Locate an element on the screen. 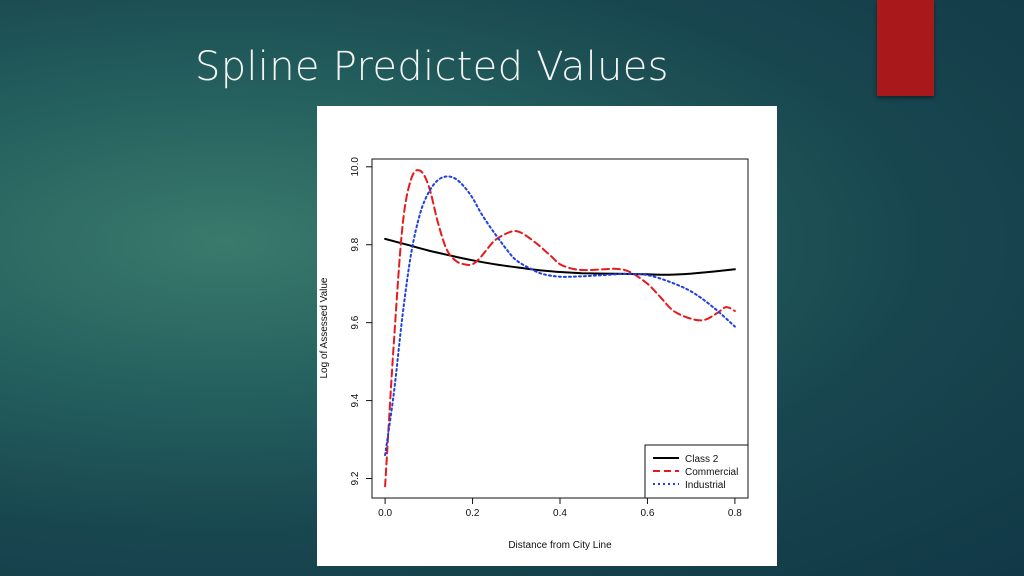  legend-label-class-2: Class 2 is located at coordinates (702, 459).